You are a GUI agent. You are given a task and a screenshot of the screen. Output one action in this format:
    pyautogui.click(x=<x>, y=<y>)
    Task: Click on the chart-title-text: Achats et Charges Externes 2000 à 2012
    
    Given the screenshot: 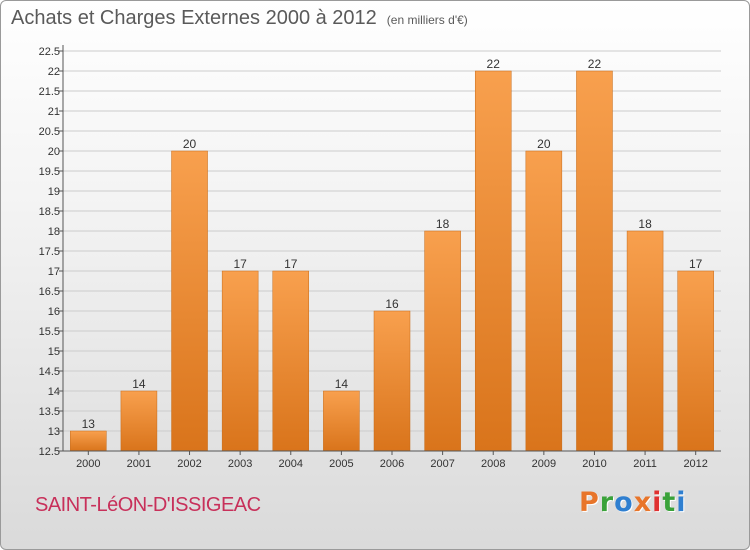 What is the action you would take?
    pyautogui.click(x=194, y=18)
    